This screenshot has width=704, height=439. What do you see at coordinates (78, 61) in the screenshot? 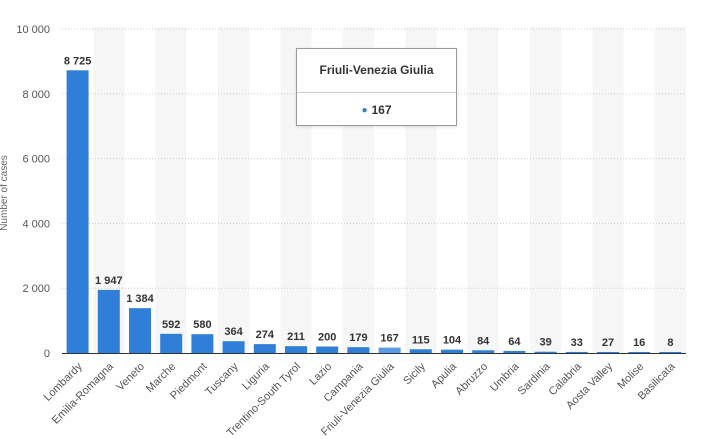
I see `data-label: 8 725` at bounding box center [78, 61].